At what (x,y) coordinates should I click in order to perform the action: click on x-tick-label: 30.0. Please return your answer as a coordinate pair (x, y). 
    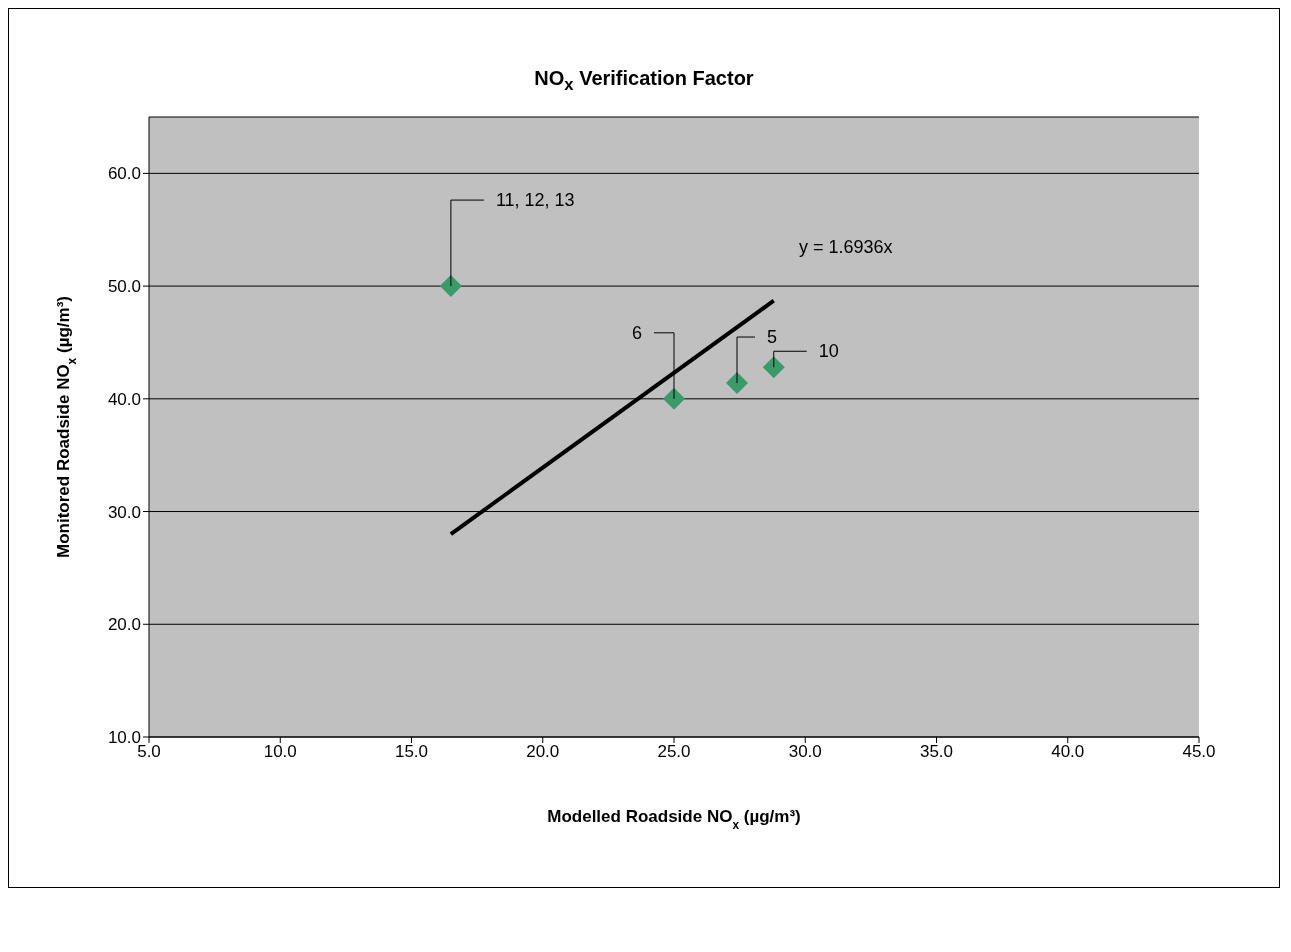
    Looking at the image, I should click on (805, 752).